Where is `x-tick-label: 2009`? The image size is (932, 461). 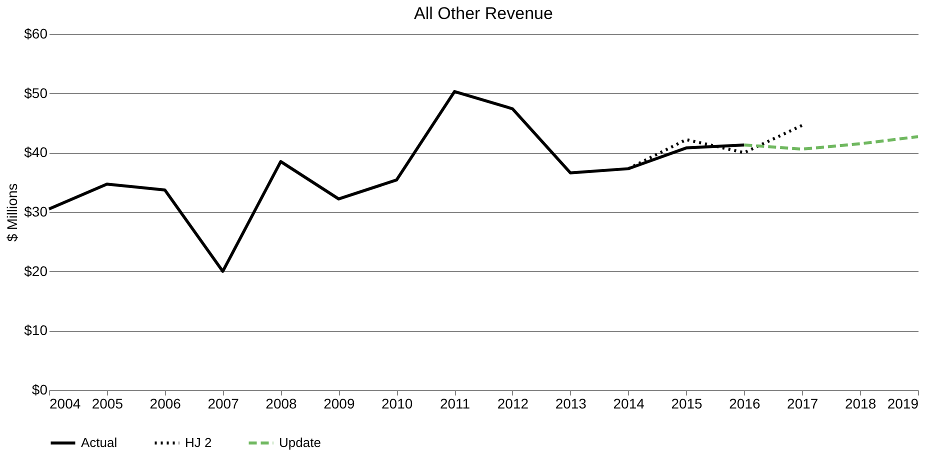 x-tick-label: 2009 is located at coordinates (339, 404).